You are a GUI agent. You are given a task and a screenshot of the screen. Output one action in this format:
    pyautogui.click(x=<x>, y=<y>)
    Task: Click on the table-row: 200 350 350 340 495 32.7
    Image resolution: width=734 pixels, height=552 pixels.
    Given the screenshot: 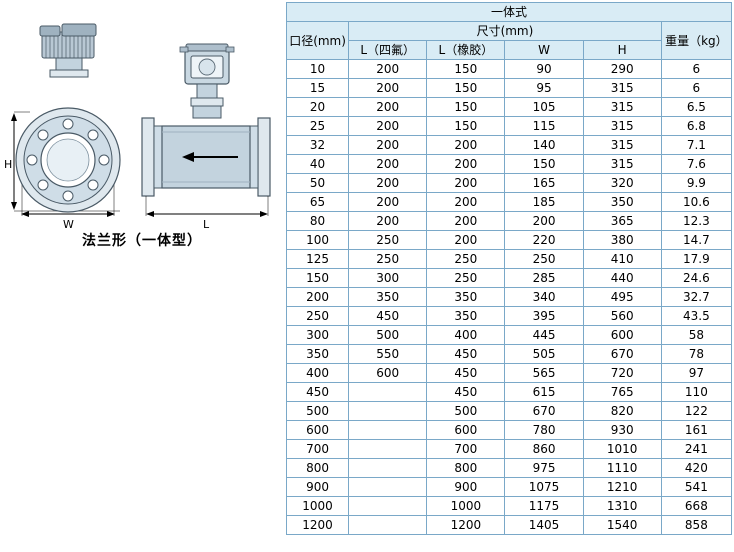 What is the action you would take?
    pyautogui.click(x=509, y=297)
    